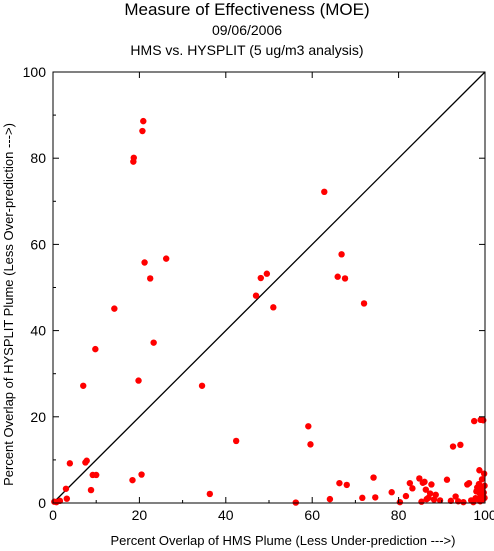 This screenshot has height=551, width=494. Describe the element at coordinates (247, 50) in the screenshot. I see `chart-subtitle: HMS vs. HYSPLIT (5 ug/m3 analysis)` at that location.